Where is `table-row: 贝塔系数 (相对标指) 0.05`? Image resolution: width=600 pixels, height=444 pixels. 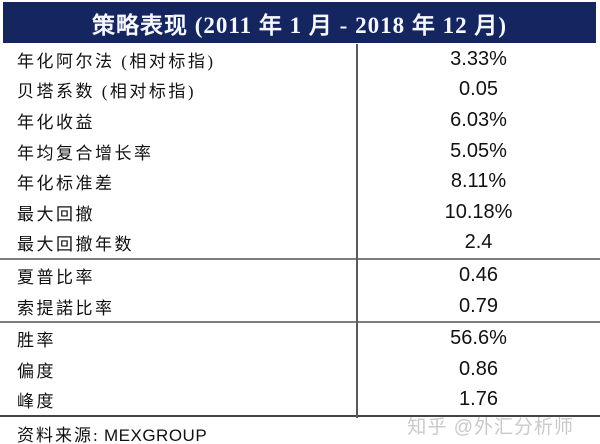
table-row: 贝塔系数 (相对标指) 0.05 is located at coordinates (300, 90).